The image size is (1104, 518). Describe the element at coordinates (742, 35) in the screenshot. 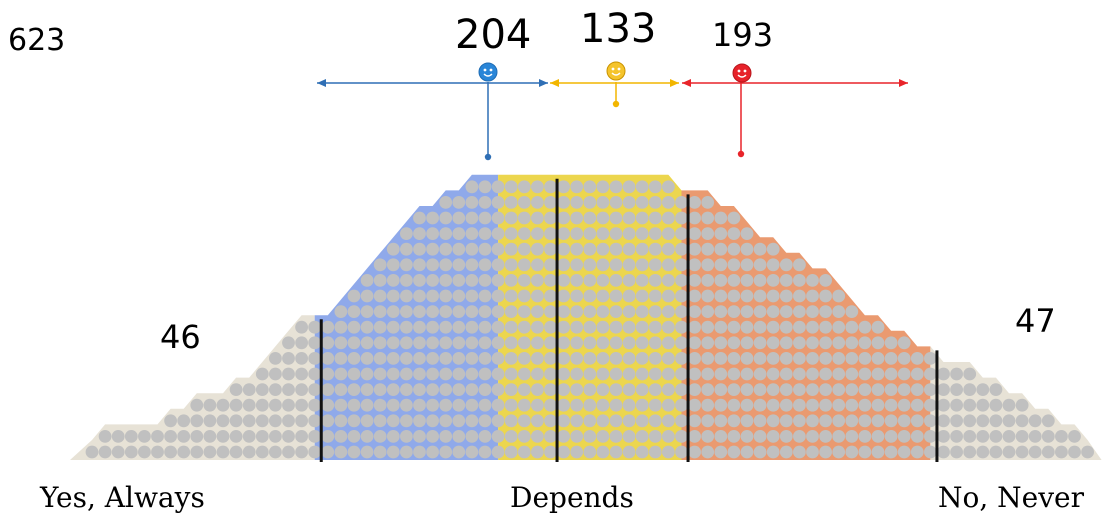

I see `segment-label-red: 193` at that location.